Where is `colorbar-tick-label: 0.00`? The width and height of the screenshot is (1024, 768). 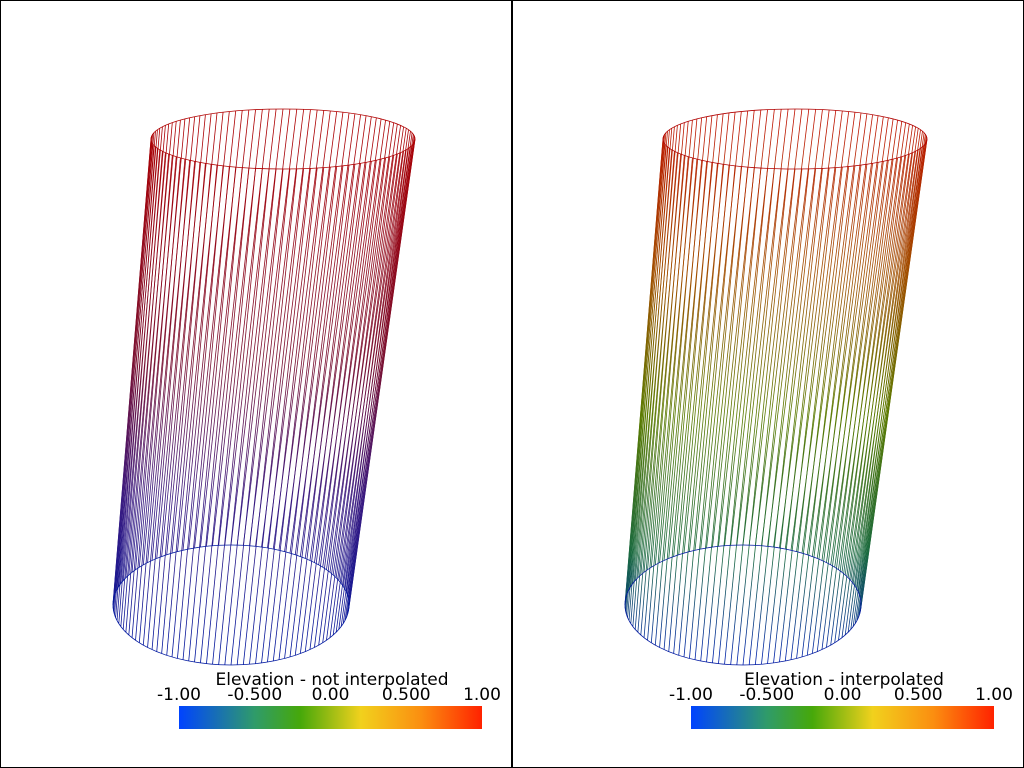 colorbar-tick-label: 0.00 is located at coordinates (331, 695).